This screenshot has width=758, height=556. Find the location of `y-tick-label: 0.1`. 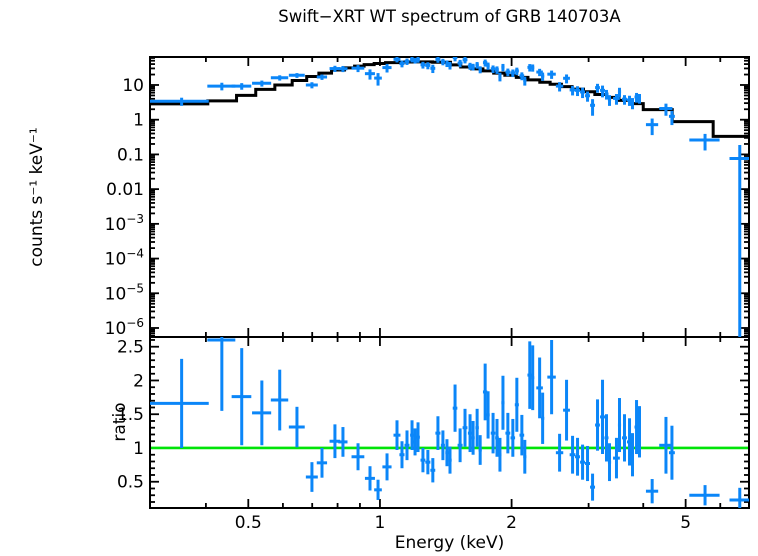

y-tick-label: 0.1 is located at coordinates (130, 155).